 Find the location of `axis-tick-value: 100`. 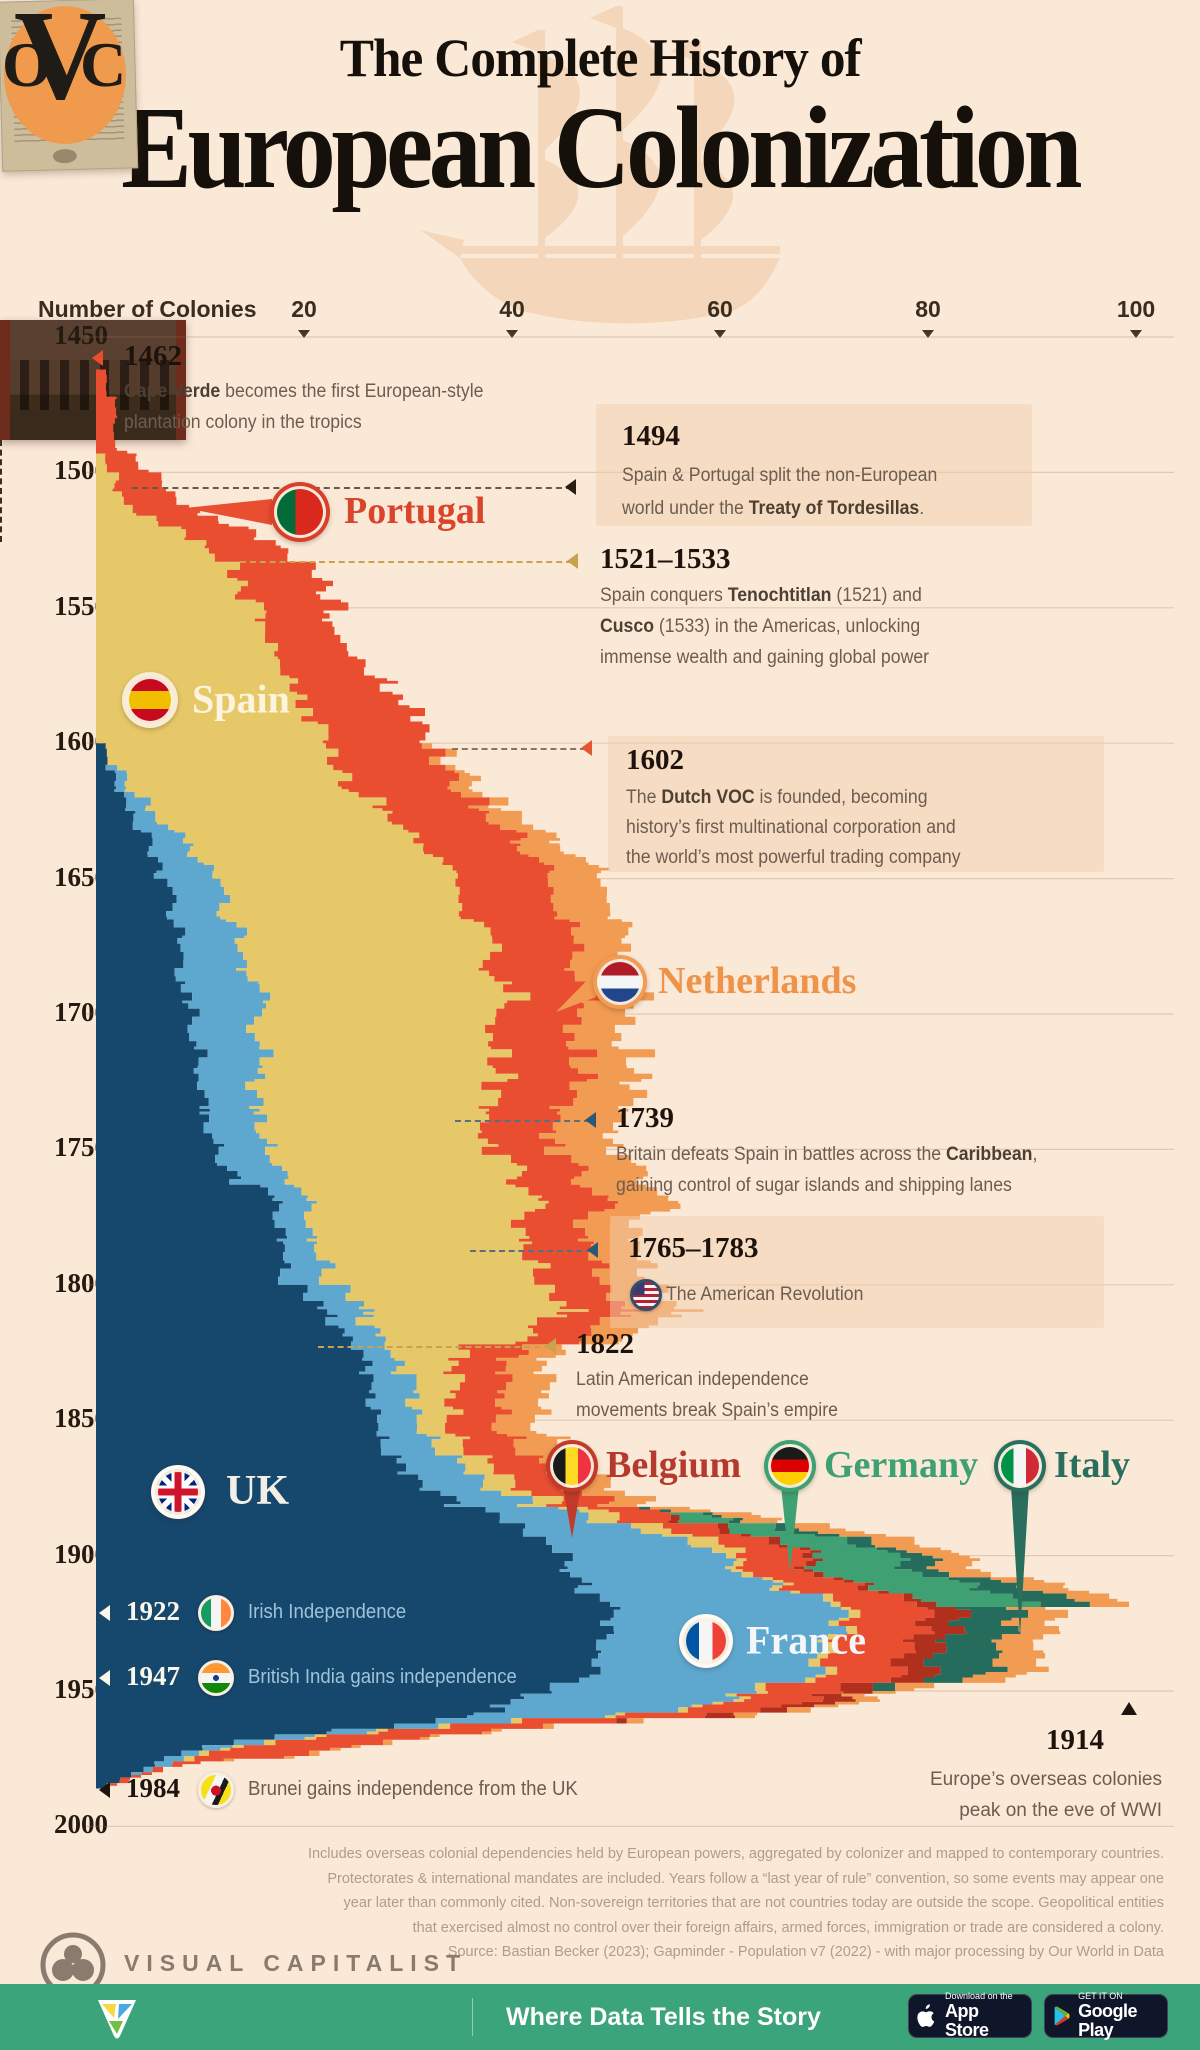

axis-tick-value: 100 is located at coordinates (1136, 309).